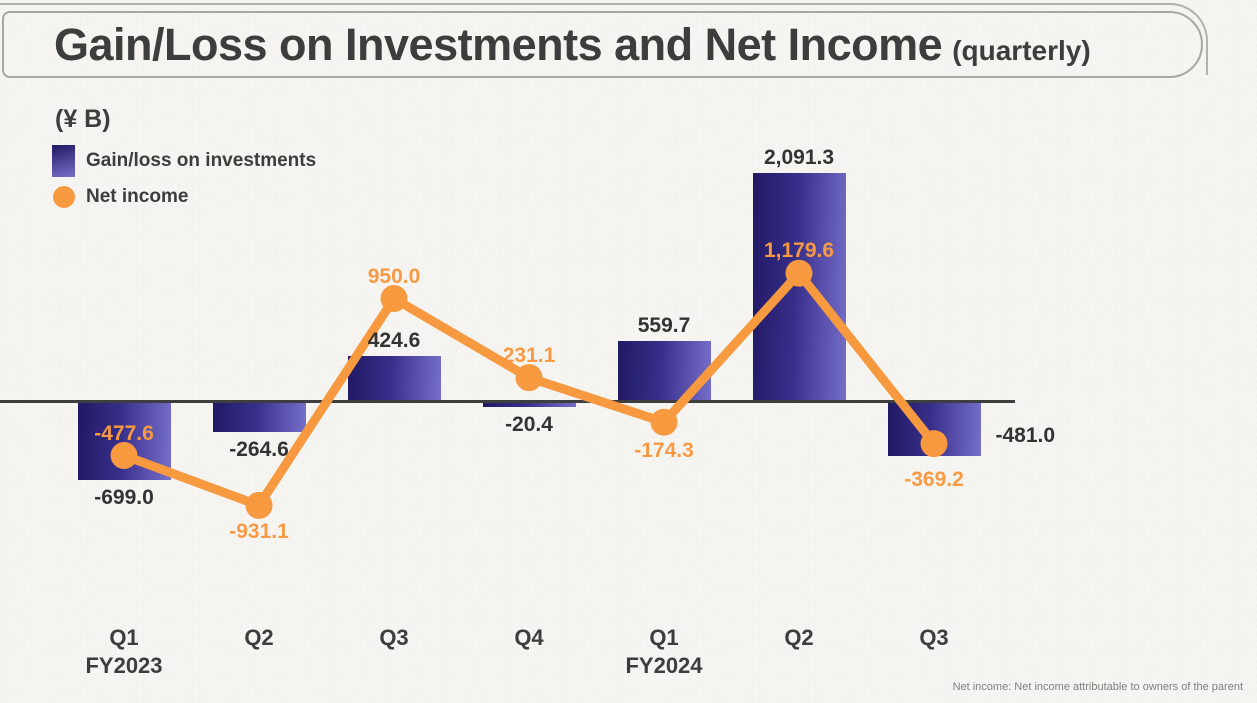 This screenshot has width=1257, height=703. Describe the element at coordinates (498, 44) in the screenshot. I see `page-title: Gain/Loss on Investments and Net Income` at that location.